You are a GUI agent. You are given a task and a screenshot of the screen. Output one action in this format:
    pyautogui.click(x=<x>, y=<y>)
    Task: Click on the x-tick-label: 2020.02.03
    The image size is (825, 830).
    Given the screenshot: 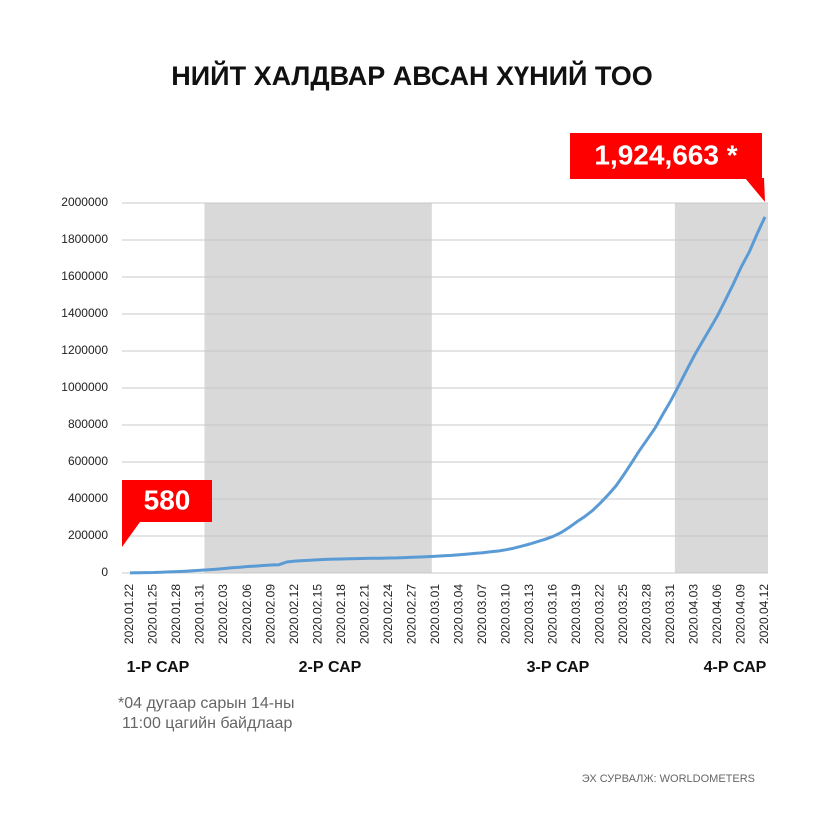 What is the action you would take?
    pyautogui.click(x=223, y=614)
    